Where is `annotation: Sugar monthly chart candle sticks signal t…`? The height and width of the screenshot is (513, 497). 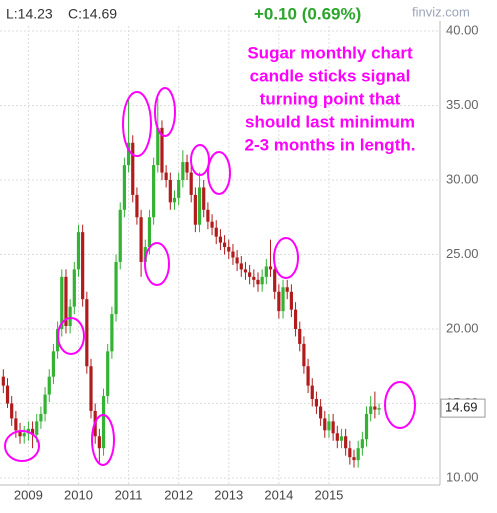
annotation: Sugar monthly chart candle sticks signal t… is located at coordinates (330, 98).